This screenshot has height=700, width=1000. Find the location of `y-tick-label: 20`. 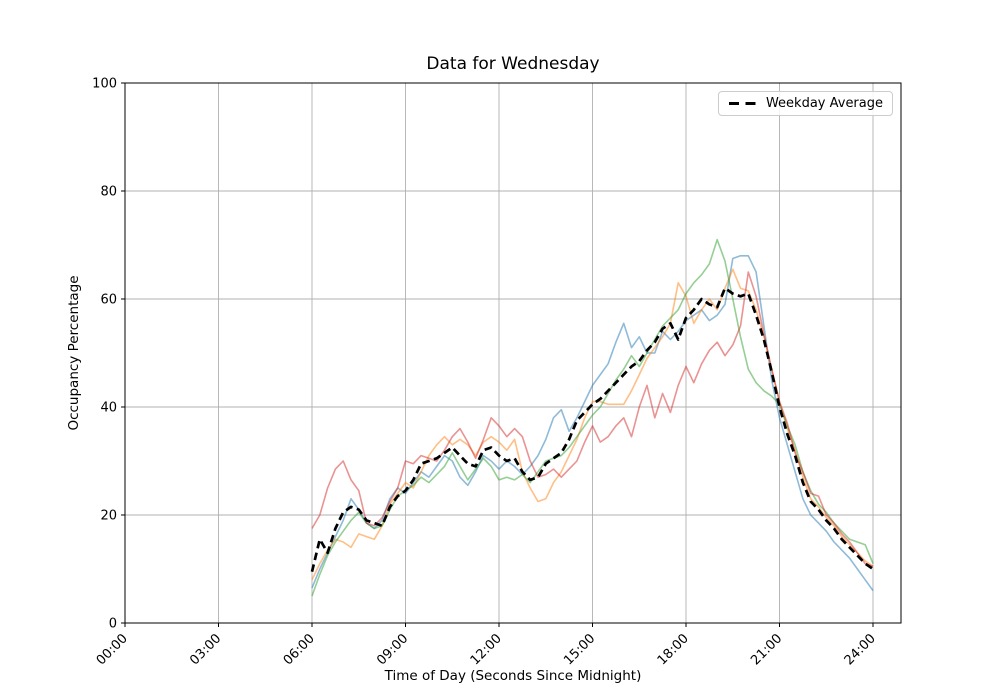

y-tick-label: 20 is located at coordinates (108, 516).